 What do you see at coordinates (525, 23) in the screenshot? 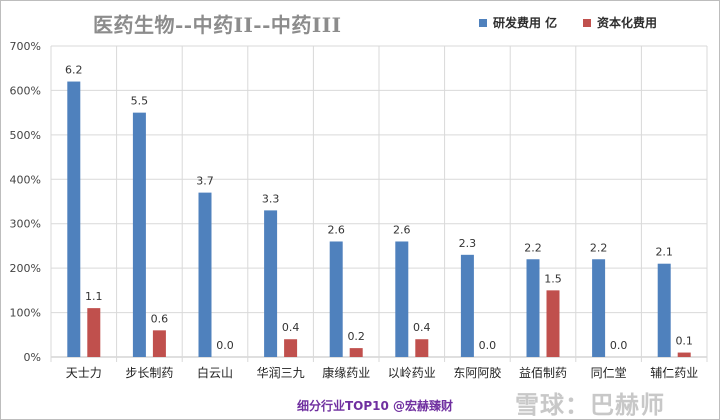
I see `legend-label-rd: 研发费用 亿` at bounding box center [525, 23].